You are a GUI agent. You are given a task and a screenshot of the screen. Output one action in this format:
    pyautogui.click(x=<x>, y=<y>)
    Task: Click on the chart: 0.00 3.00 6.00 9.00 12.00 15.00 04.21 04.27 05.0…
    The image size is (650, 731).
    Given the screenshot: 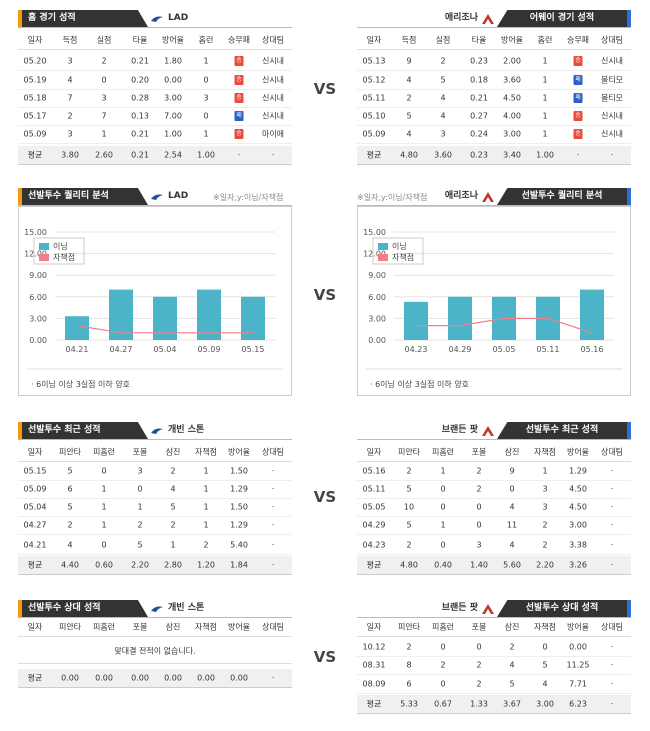 What is the action you would take?
    pyautogui.click(x=153, y=308)
    